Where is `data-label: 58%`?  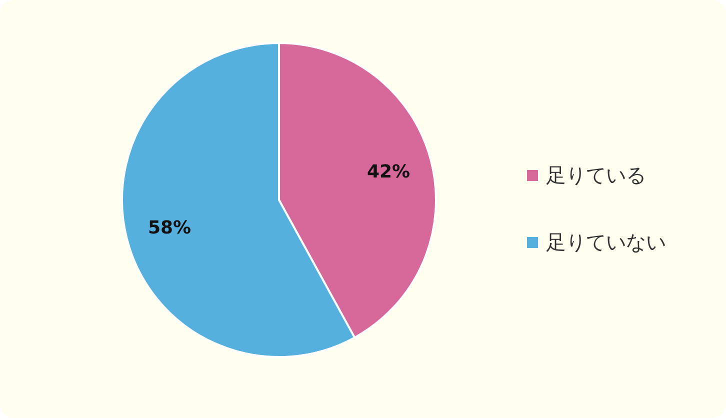
data-label: 58% is located at coordinates (170, 228).